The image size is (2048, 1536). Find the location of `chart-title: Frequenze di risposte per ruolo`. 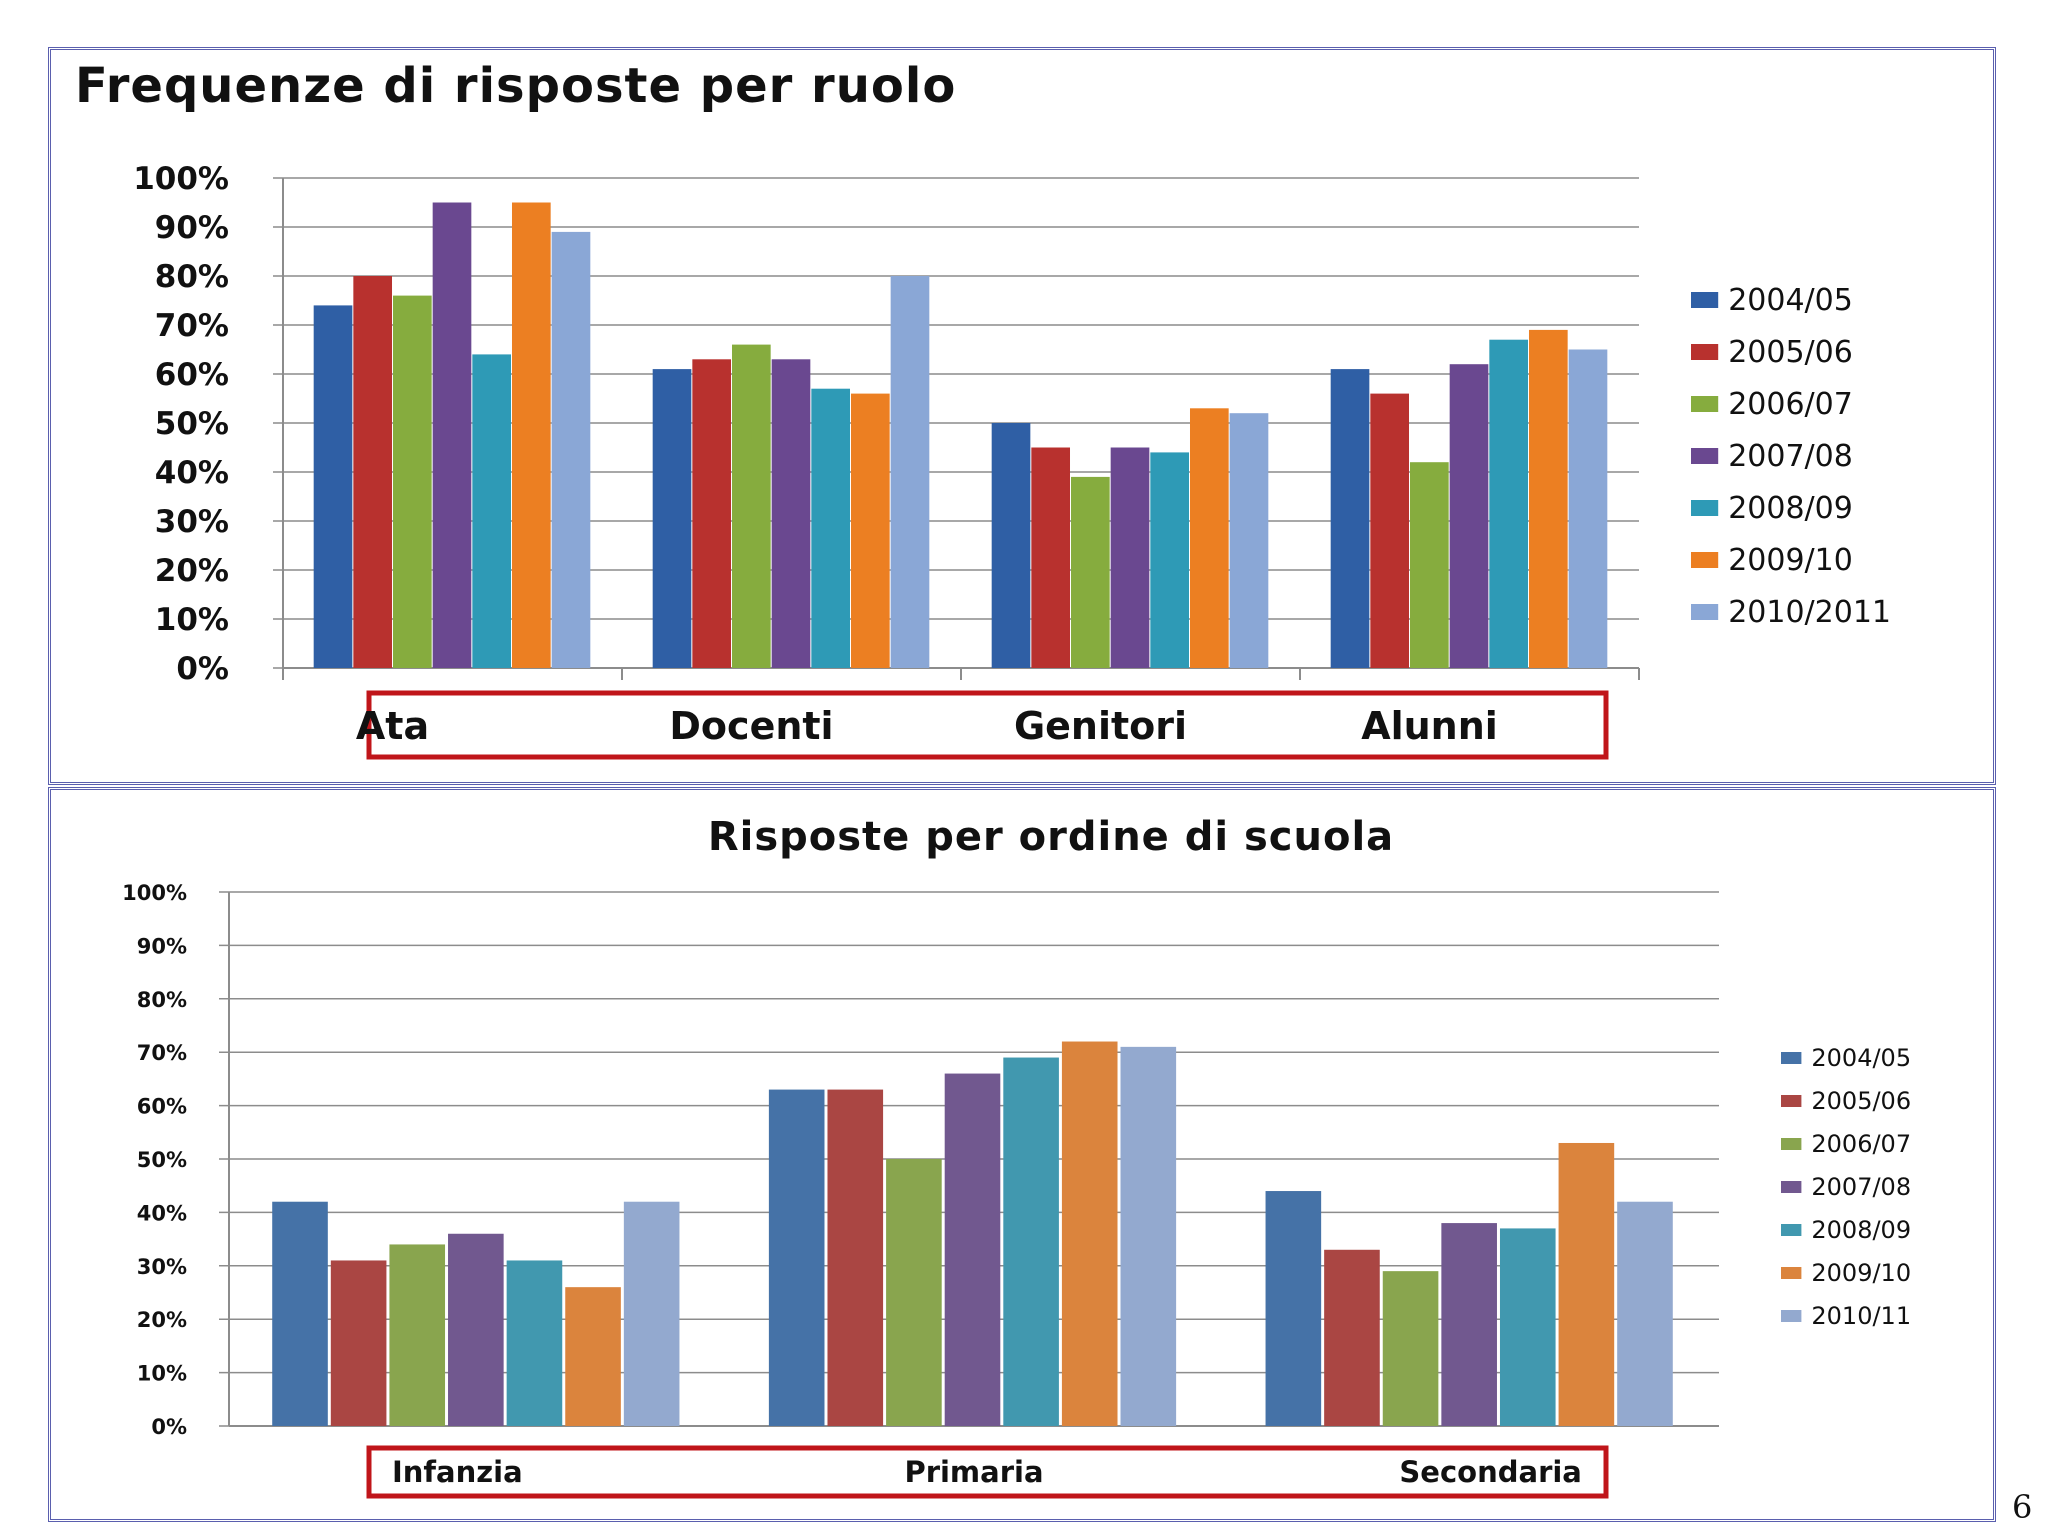

chart-title: Frequenze di risposte per ruolo is located at coordinates (515, 86).